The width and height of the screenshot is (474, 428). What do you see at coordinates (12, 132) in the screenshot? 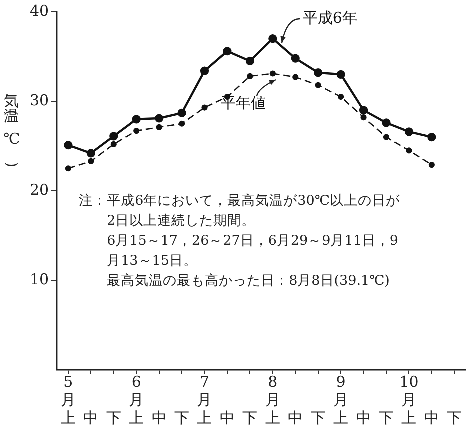
I see `y-axis-title: 気温(℃)` at bounding box center [12, 132].